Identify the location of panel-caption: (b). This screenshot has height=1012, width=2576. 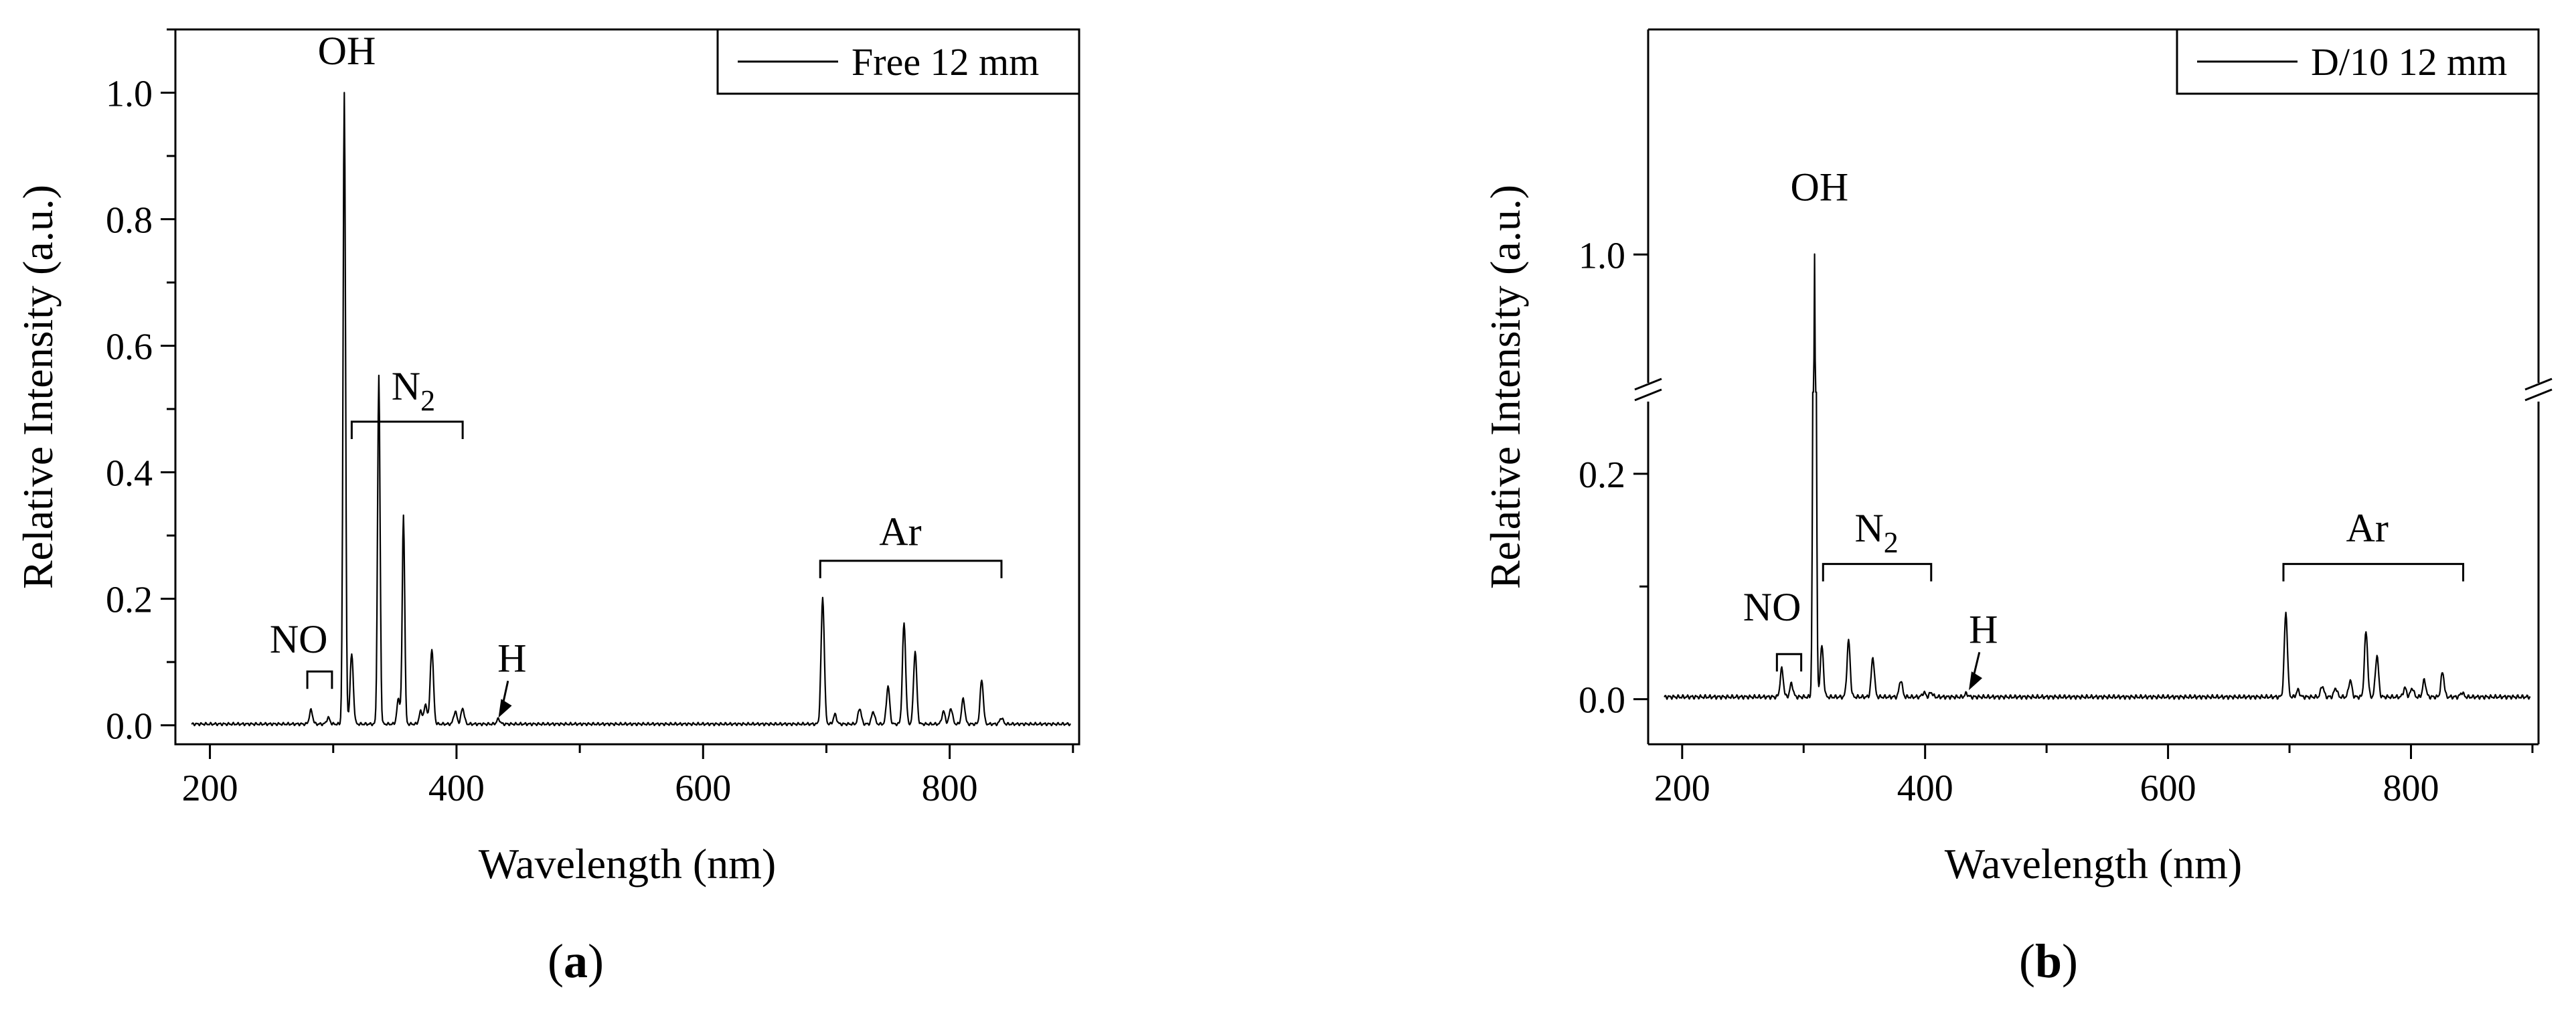
(2048, 961).